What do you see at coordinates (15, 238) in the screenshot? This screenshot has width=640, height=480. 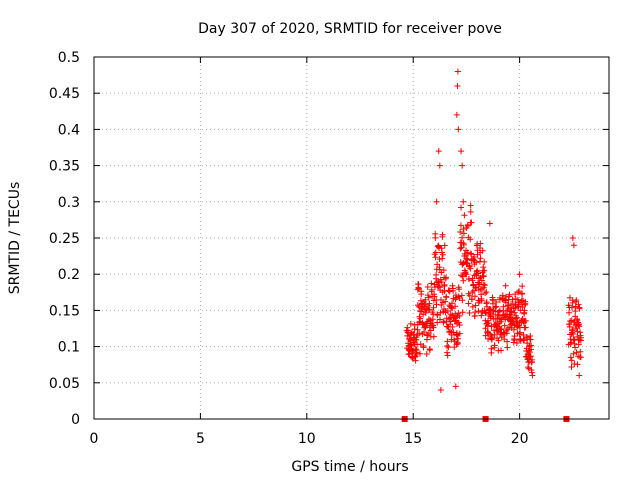 I see `y-axis-label: SRMTID / TECUs` at bounding box center [15, 238].